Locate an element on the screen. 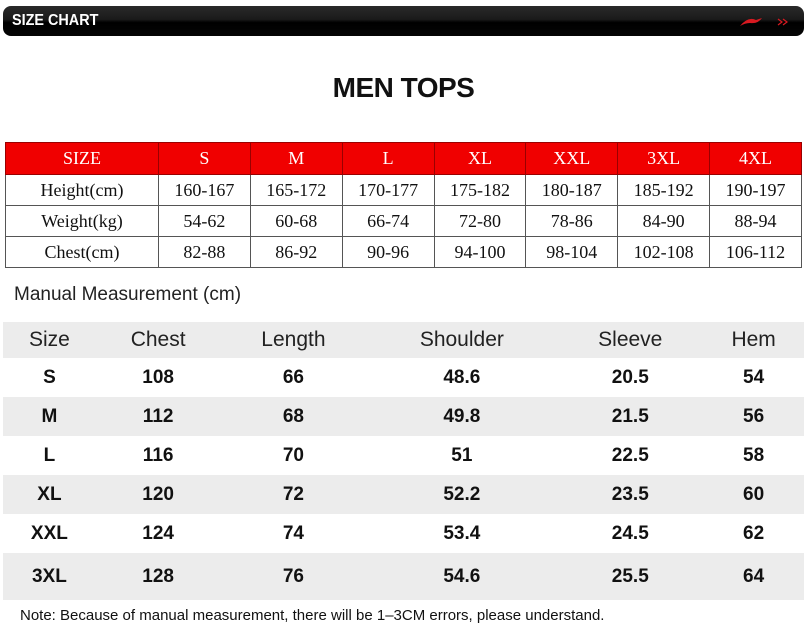 This screenshot has height=629, width=807. cell: 82-88 is located at coordinates (204, 252).